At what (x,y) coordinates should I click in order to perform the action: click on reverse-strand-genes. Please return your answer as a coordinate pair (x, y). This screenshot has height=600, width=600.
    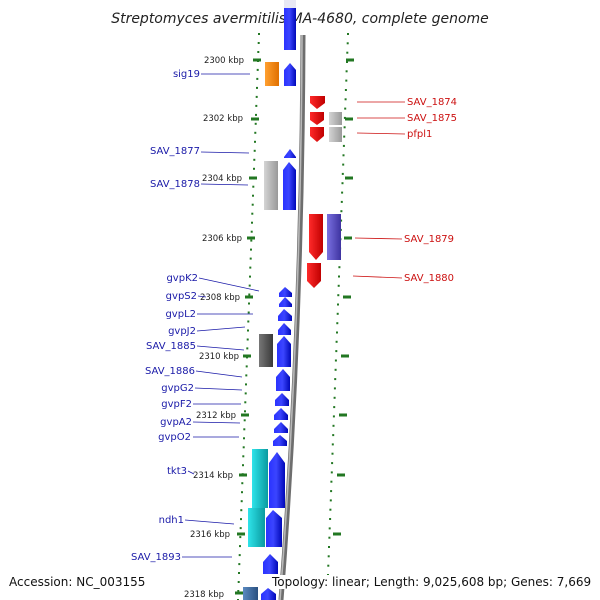
    Looking at the image, I should click on (324, 192).